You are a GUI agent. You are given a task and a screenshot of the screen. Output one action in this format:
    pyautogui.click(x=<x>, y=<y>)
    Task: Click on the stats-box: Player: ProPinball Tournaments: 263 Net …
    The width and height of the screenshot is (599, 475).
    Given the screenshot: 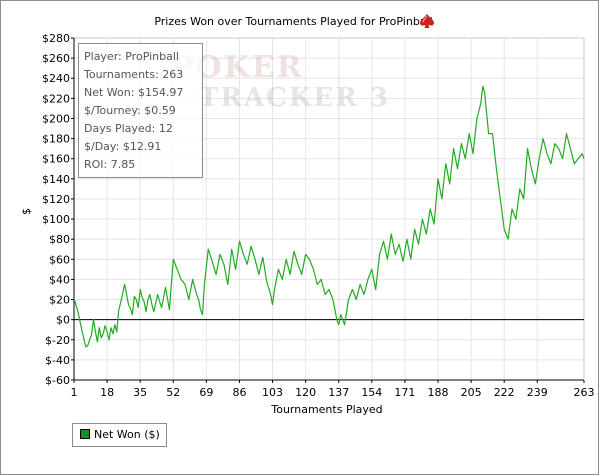 What is the action you would take?
    pyautogui.click(x=140, y=110)
    